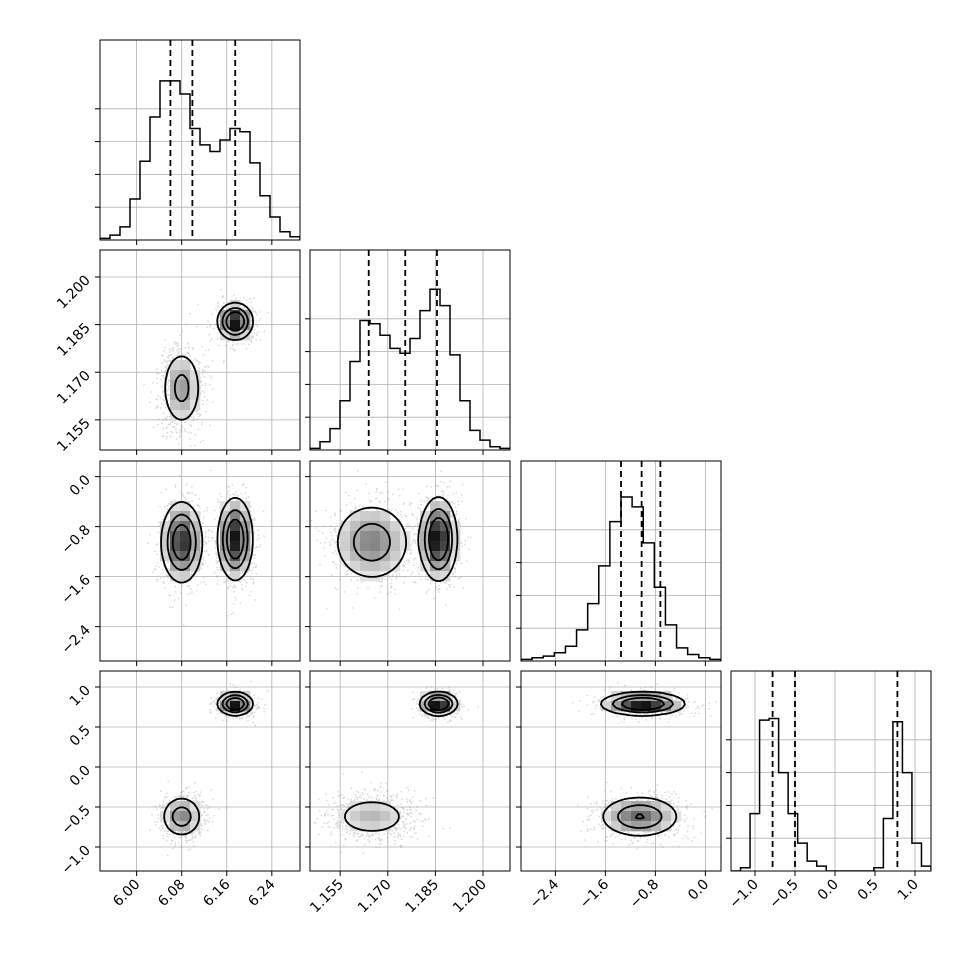  I want to click on y-tick-label: 1.0, so click(80, 696).